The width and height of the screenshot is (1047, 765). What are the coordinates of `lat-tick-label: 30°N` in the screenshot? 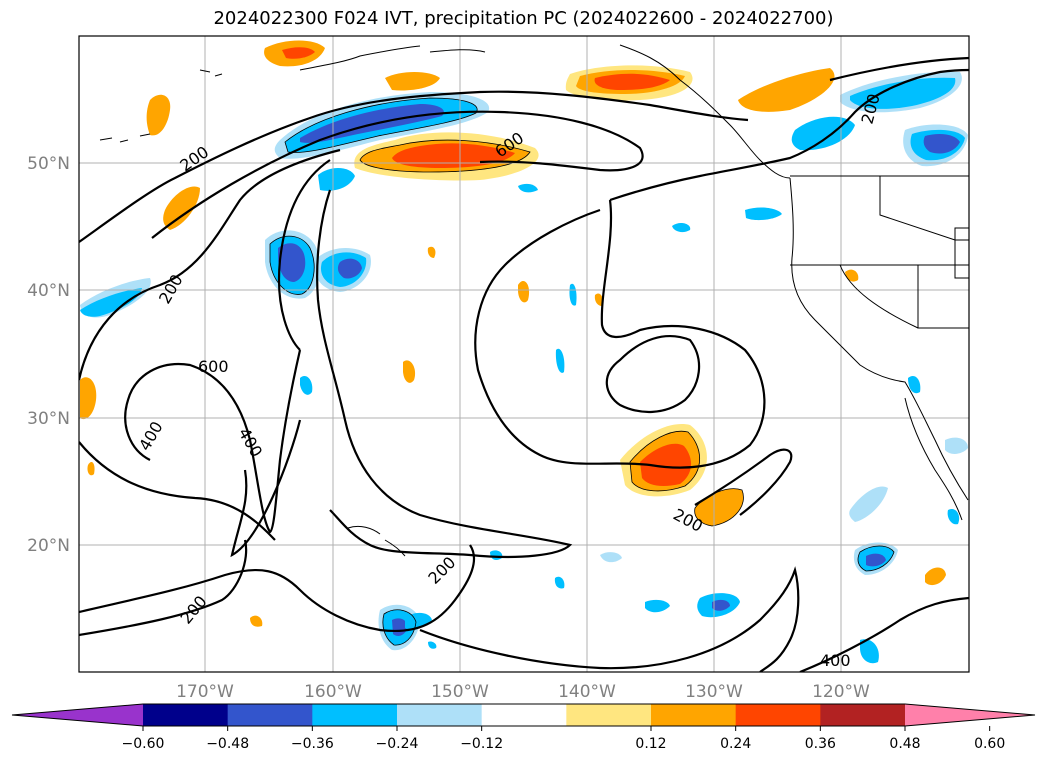 It's located at (48, 419).